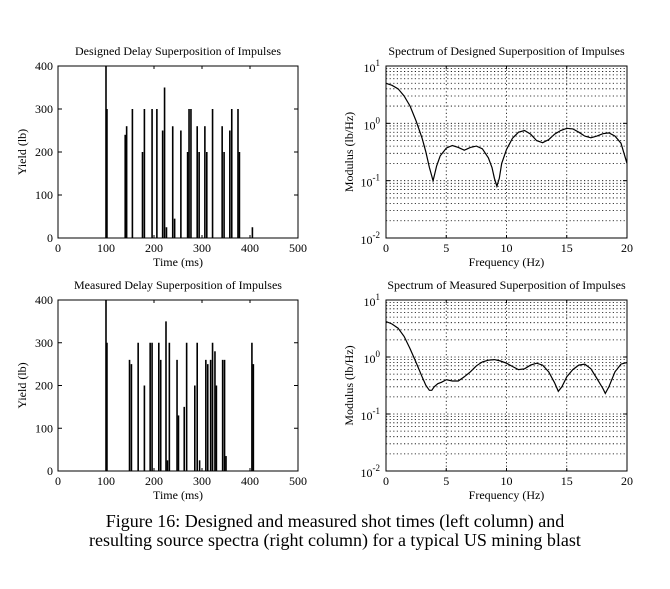 The width and height of the screenshot is (670, 589). Describe the element at coordinates (178, 51) in the screenshot. I see `chart-title: Designed Delay Superposition of Impulses` at that location.